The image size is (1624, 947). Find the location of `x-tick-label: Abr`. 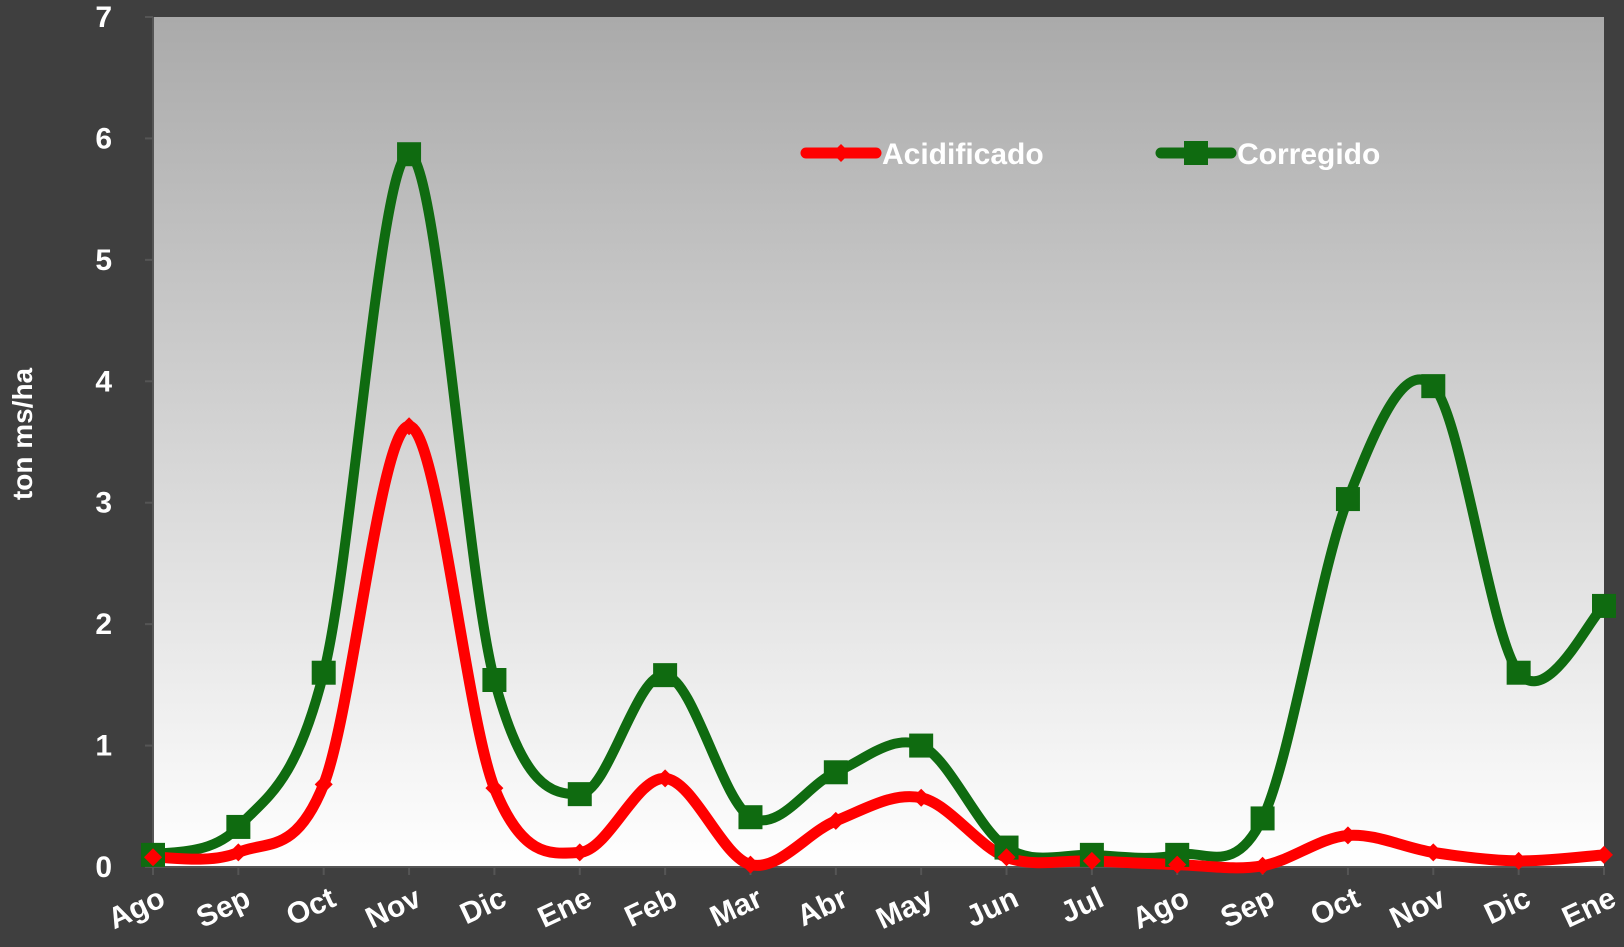

x-tick-label: Abr is located at coordinates (822, 907).